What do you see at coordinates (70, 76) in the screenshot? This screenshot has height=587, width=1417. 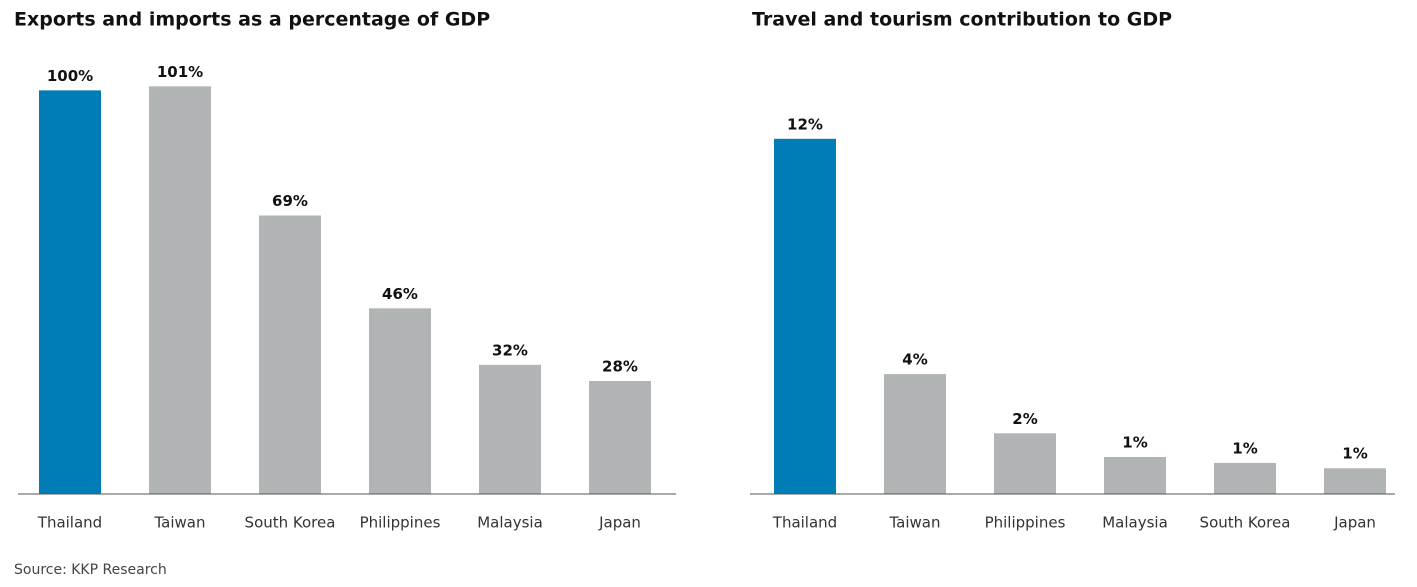 I see `value-label: 100%` at bounding box center [70, 76].